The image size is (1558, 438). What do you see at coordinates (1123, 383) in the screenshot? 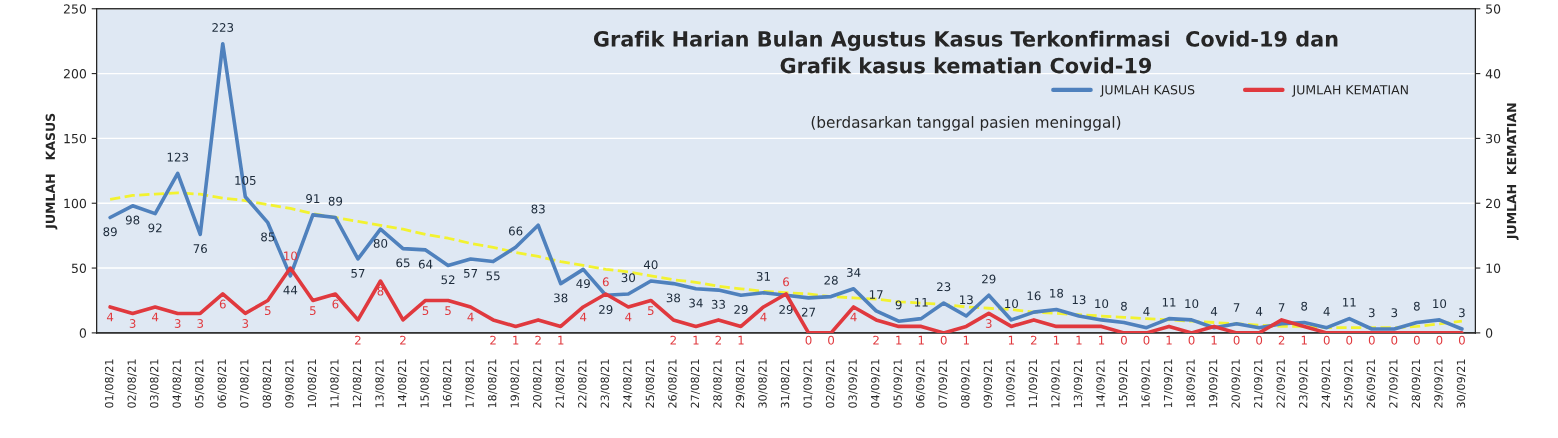
I see `x-tick-label: 15/09/21` at bounding box center [1123, 383].